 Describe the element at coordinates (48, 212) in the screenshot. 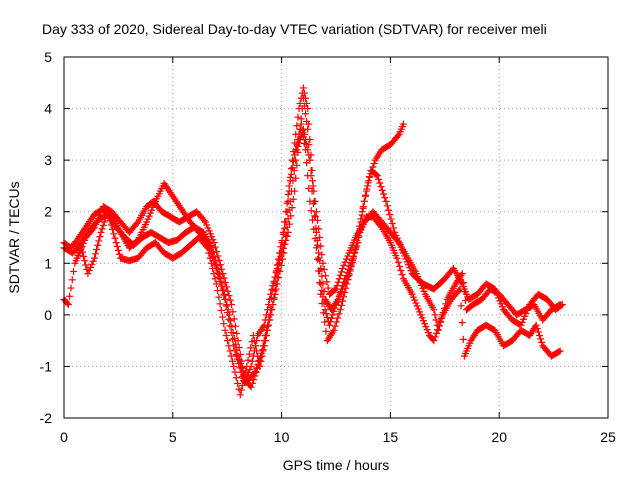

I see `y-tick-label: 2` at that location.